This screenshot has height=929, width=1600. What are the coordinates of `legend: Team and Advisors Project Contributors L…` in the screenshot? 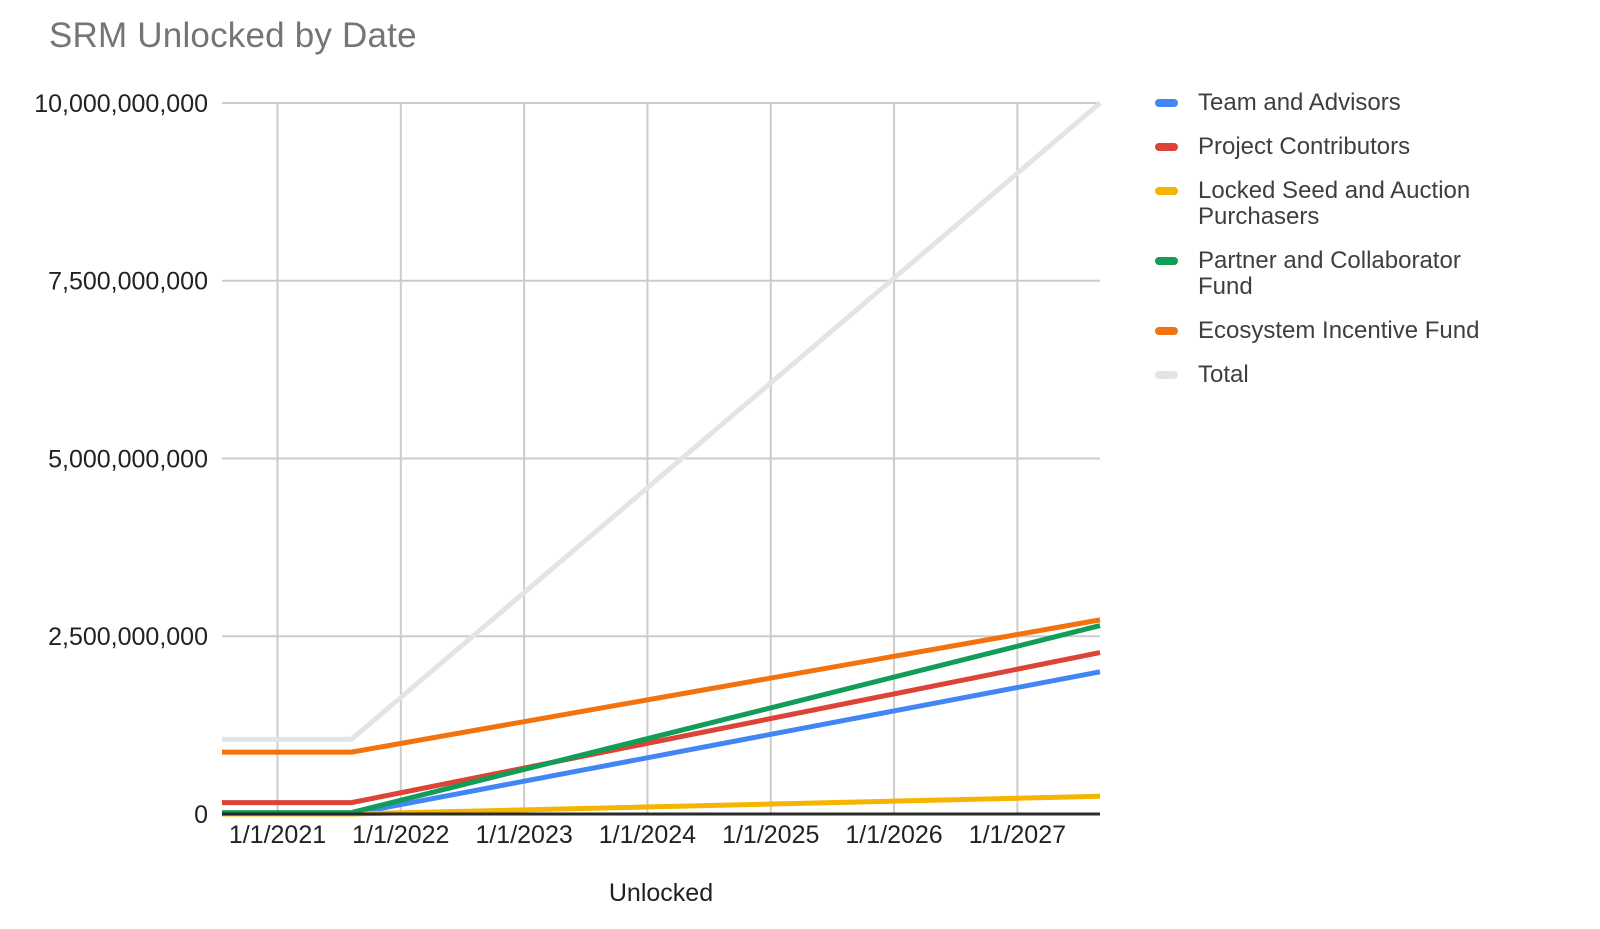 It's located at (1327, 248).